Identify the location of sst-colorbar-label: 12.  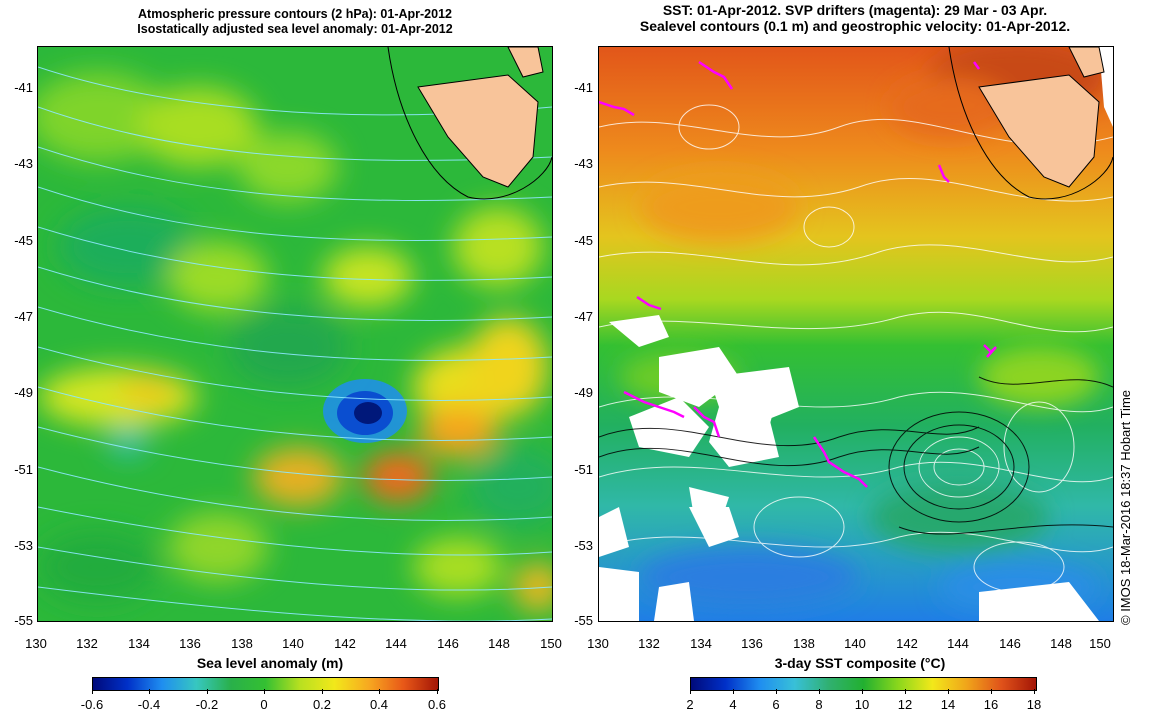
(905, 704).